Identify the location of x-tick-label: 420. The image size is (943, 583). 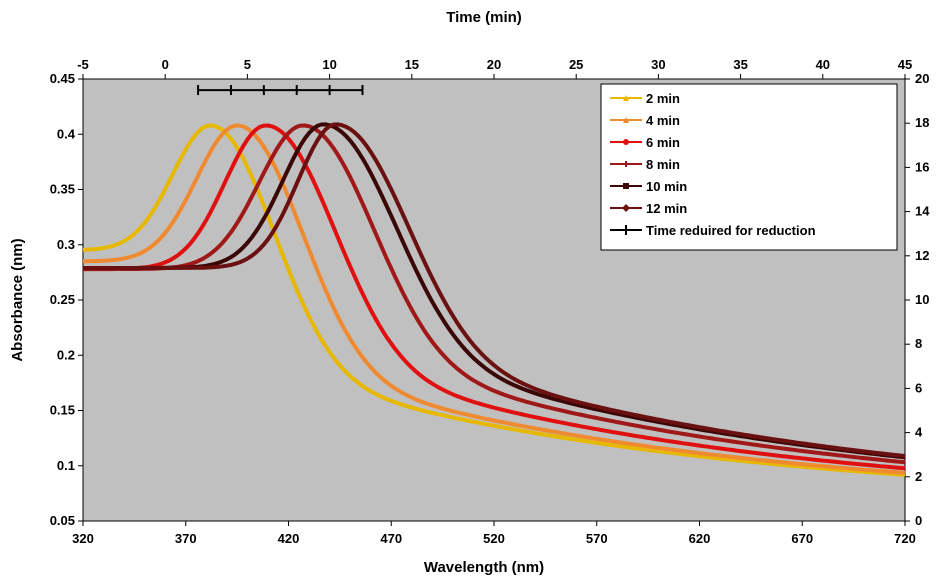
(289, 538).